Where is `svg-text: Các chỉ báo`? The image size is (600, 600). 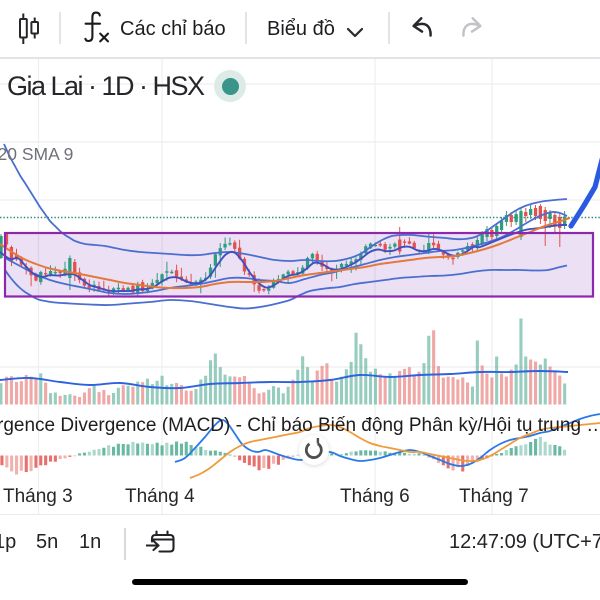
svg-text: Các chỉ báo is located at coordinates (173, 29).